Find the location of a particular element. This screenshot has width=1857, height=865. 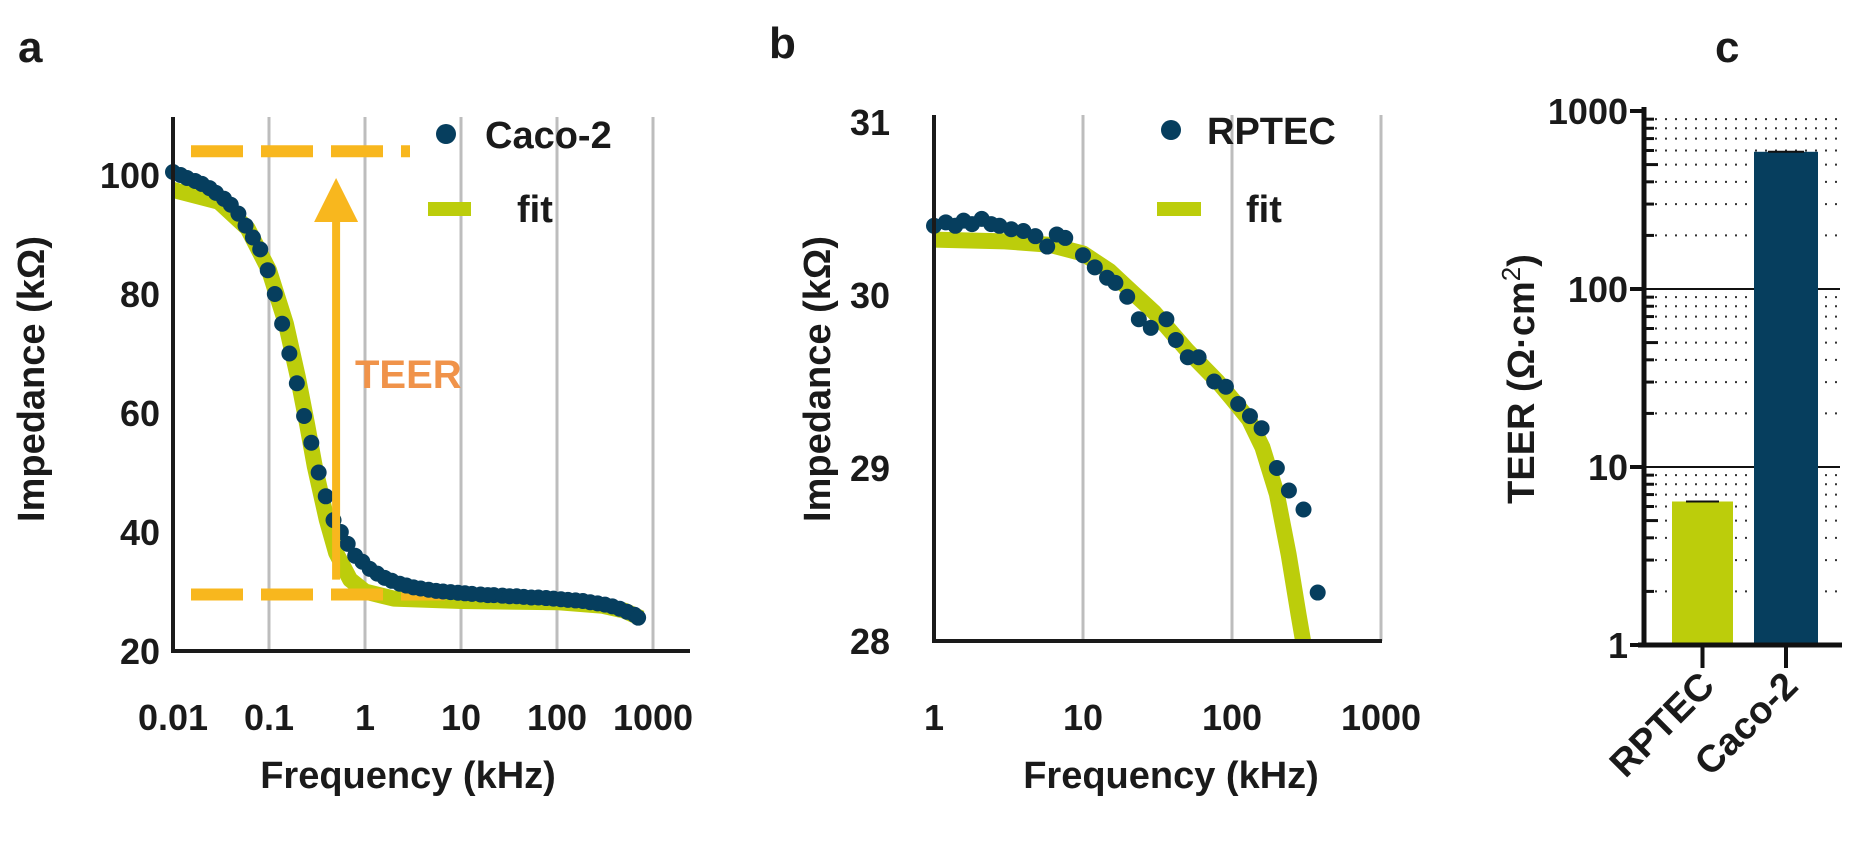

y-tick-label-a: 60 is located at coordinates (140, 413).